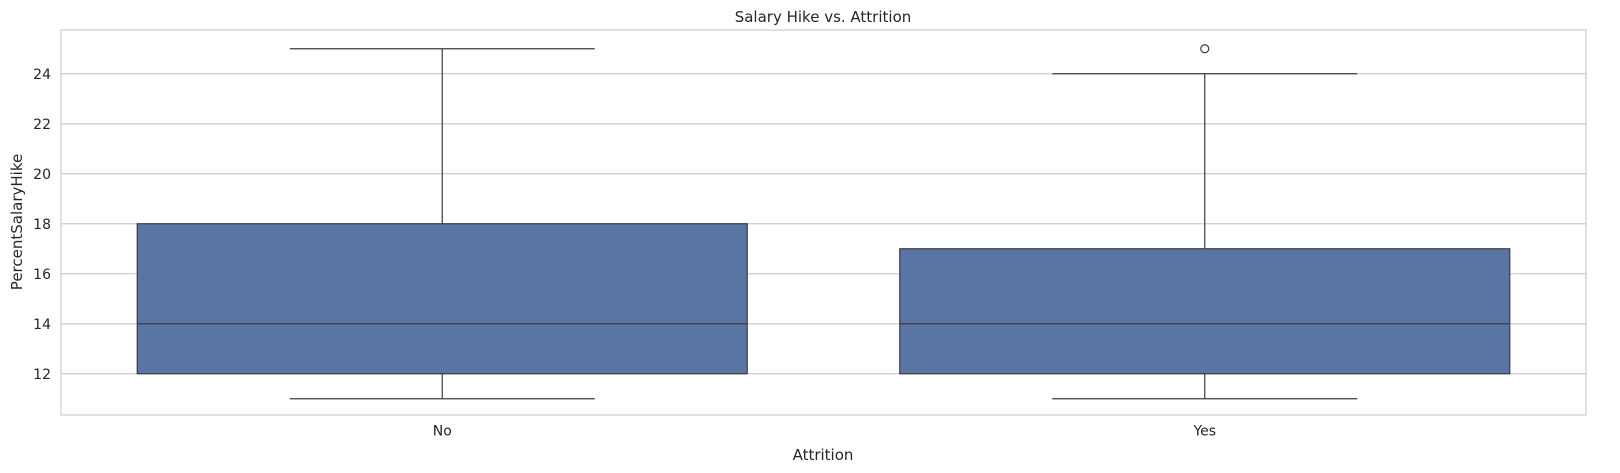 Image resolution: width=1620 pixels, height=473 pixels. I want to click on x-tick-label: No, so click(442, 432).